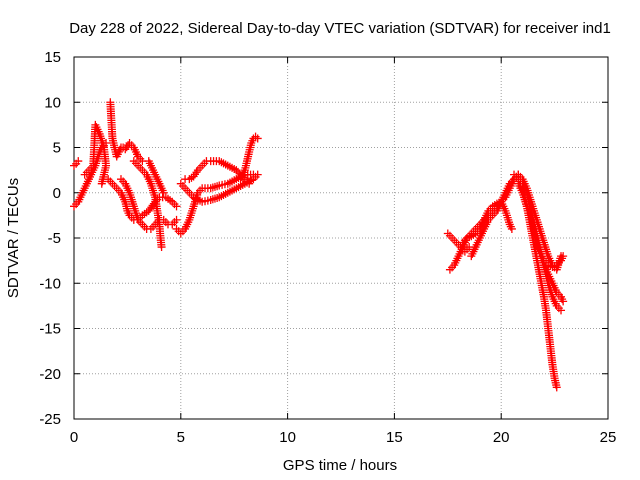  What do you see at coordinates (608, 437) in the screenshot?
I see `x-tick-label: 25` at bounding box center [608, 437].